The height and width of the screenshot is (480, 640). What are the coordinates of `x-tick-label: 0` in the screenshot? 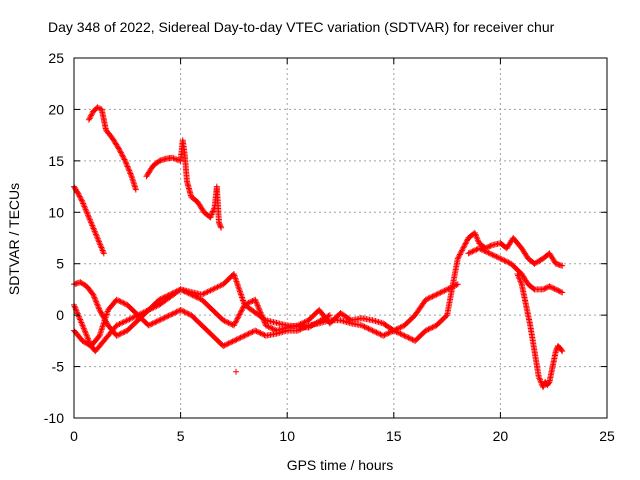 It's located at (74, 436).